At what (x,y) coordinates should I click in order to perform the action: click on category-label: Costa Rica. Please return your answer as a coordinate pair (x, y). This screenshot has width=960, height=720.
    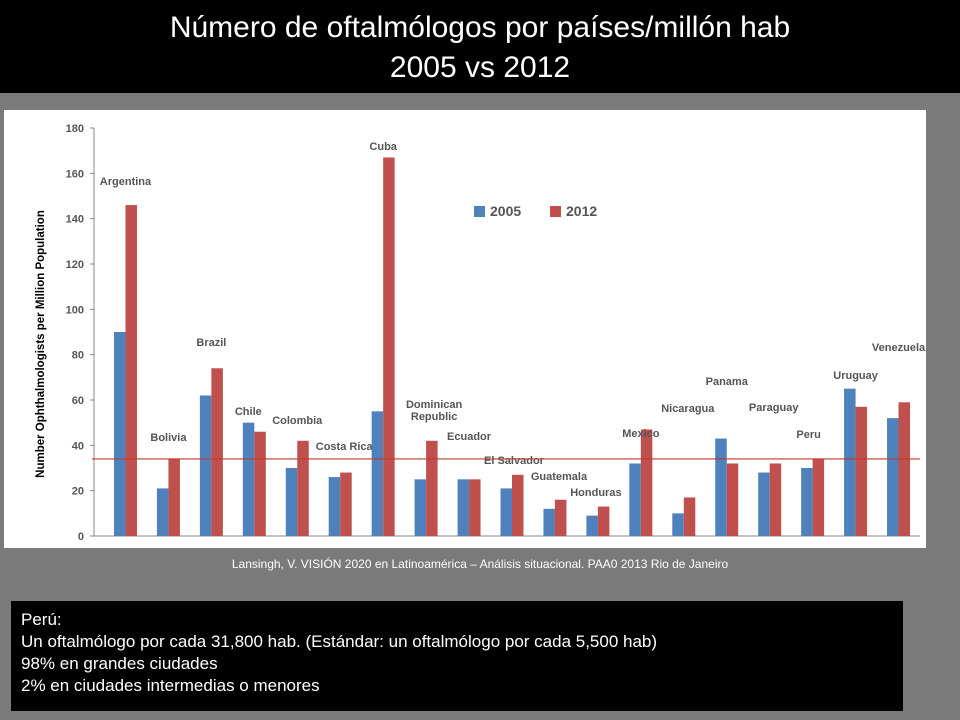
    Looking at the image, I should click on (345, 447).